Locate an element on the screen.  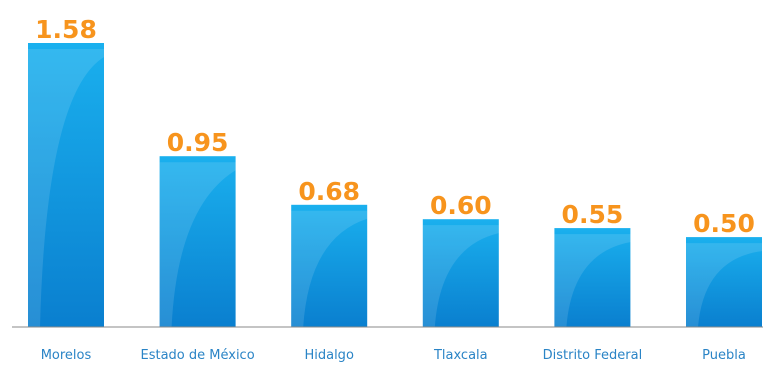
category-label-0: Morelos is located at coordinates (66, 355).